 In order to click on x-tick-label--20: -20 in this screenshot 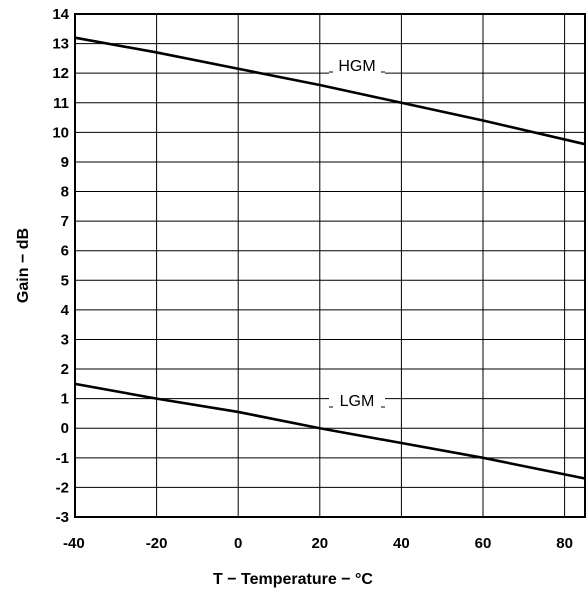, I will do `click(157, 543)`.